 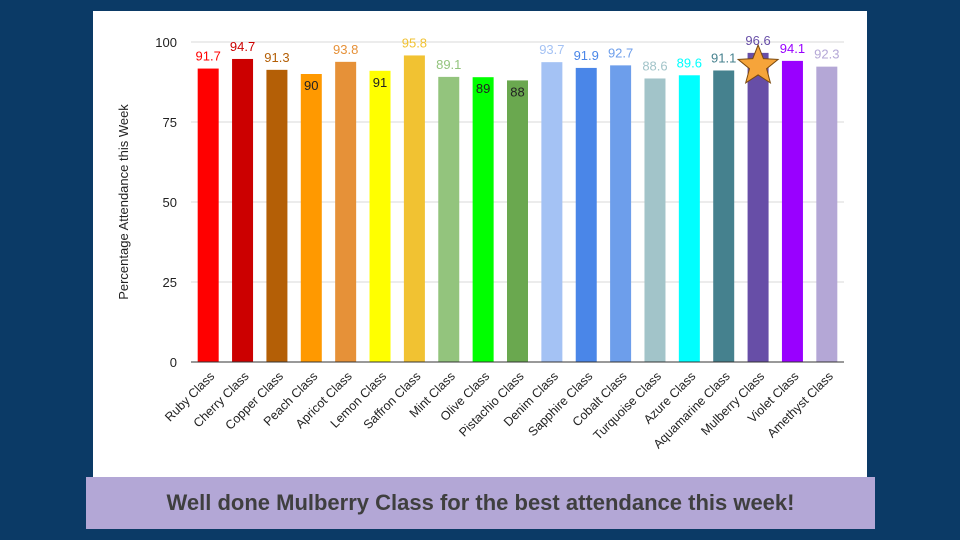 What do you see at coordinates (380, 82) in the screenshot?
I see `data-label: 91` at bounding box center [380, 82].